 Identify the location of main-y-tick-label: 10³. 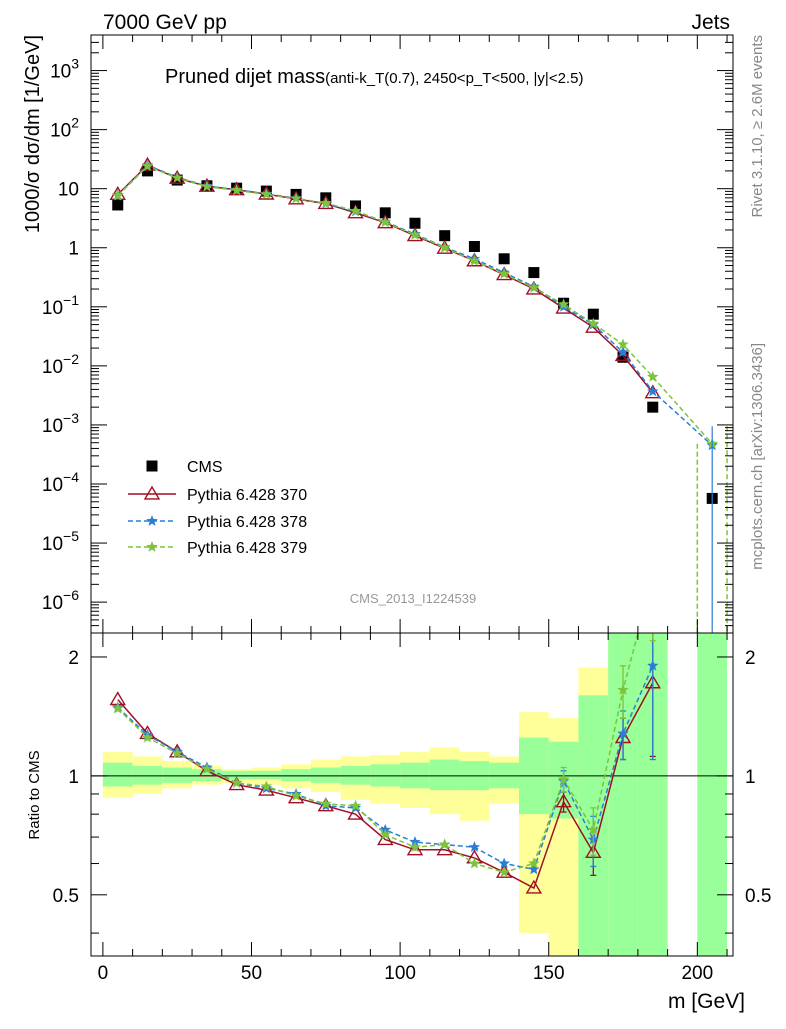
(64, 69).